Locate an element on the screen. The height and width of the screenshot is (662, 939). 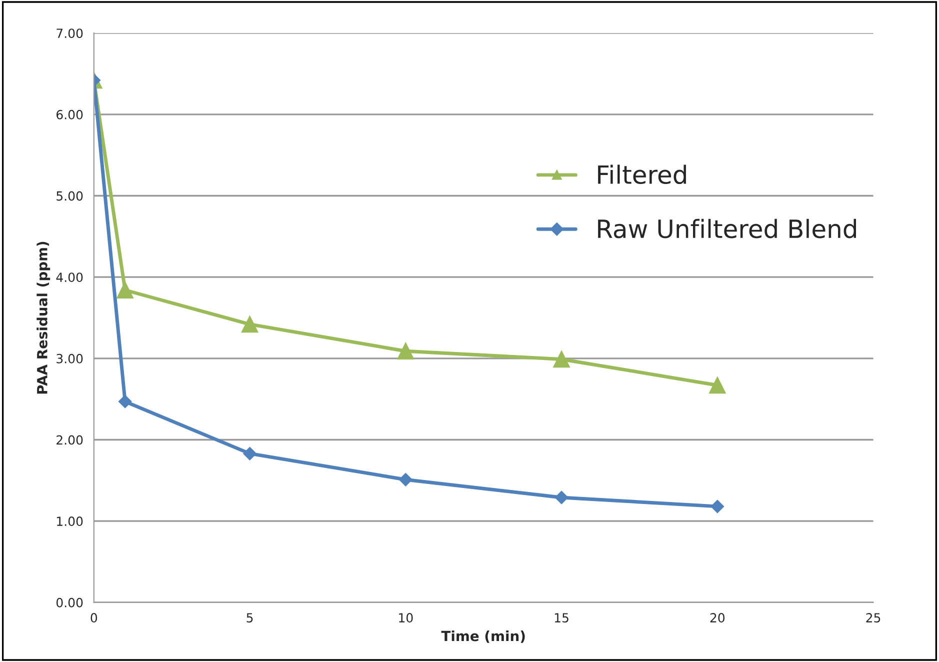
y-tick-label: 4.00 is located at coordinates (69, 277).